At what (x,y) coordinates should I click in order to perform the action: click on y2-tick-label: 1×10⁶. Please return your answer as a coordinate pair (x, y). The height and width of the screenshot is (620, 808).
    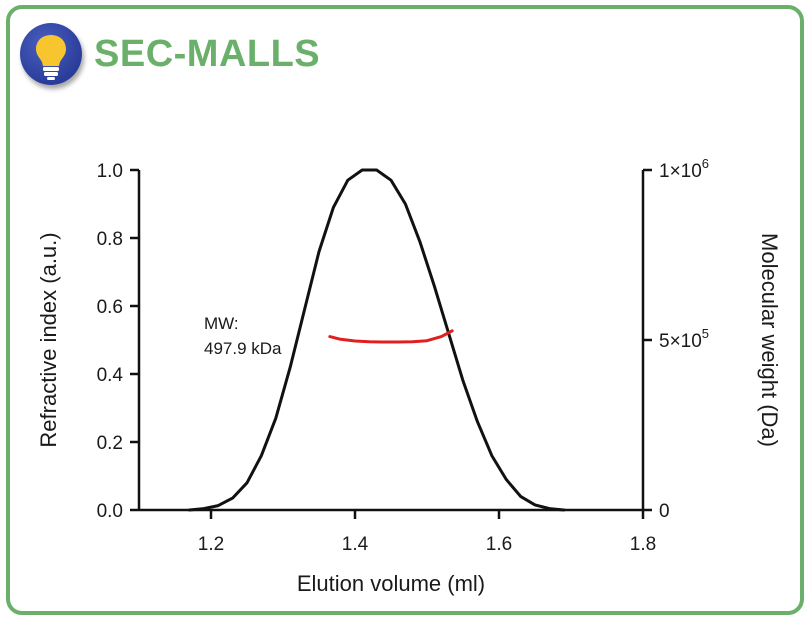
    Looking at the image, I should click on (684, 169).